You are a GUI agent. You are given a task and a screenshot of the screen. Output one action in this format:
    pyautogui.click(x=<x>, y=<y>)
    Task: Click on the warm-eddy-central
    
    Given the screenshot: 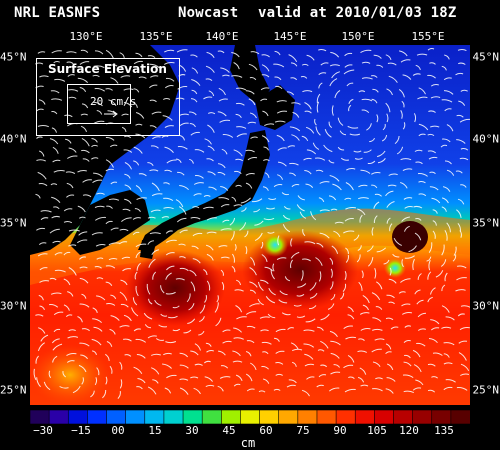 What is the action you would take?
    pyautogui.click(x=300, y=270)
    